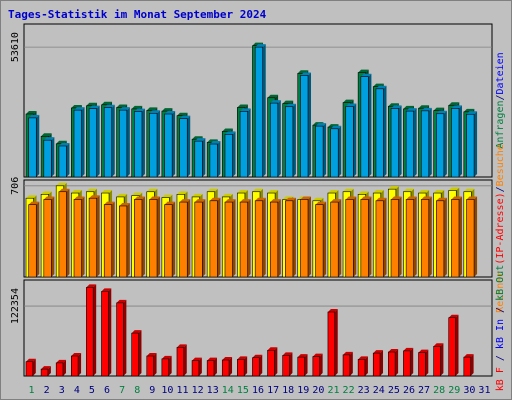 The image size is (512, 400). I want to click on x-tick-label-day-11: 11, so click(182, 390).